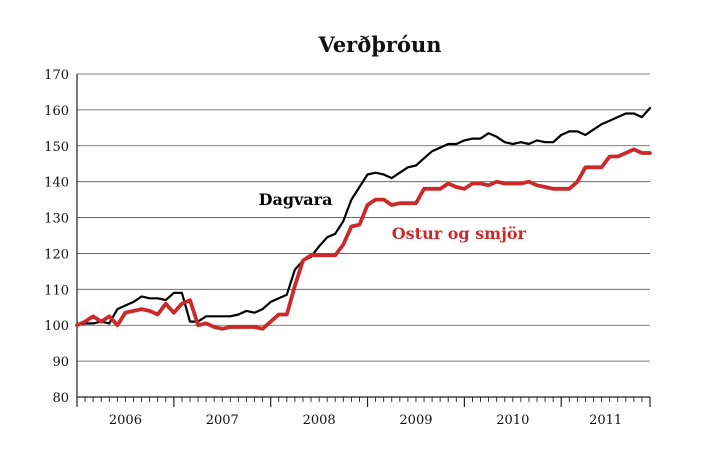  What do you see at coordinates (56, 326) in the screenshot?
I see `y-tick-label-100: 100` at bounding box center [56, 326].